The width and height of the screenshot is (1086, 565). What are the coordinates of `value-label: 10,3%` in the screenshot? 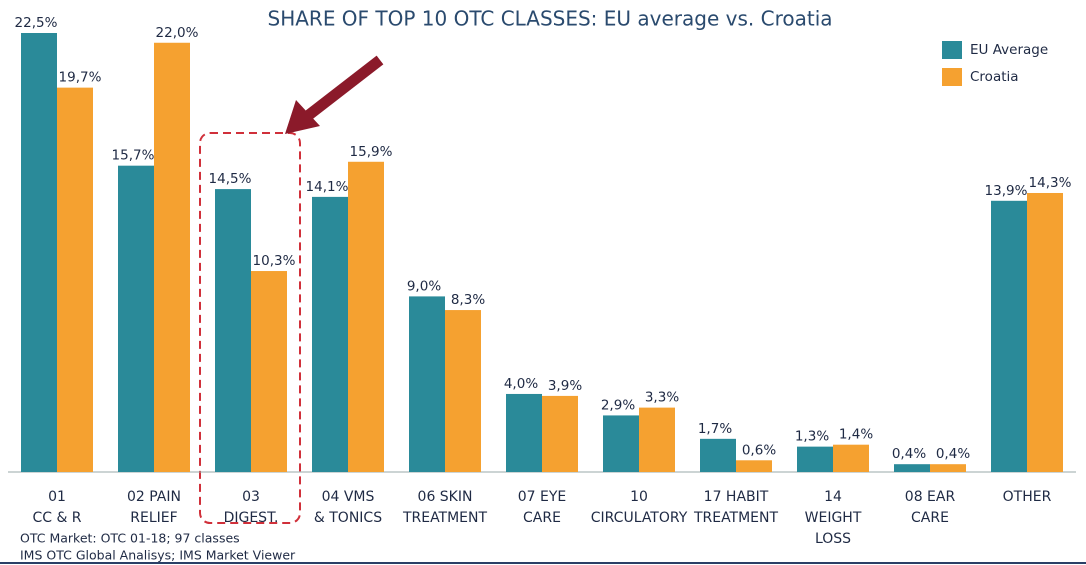 It's located at (274, 261).